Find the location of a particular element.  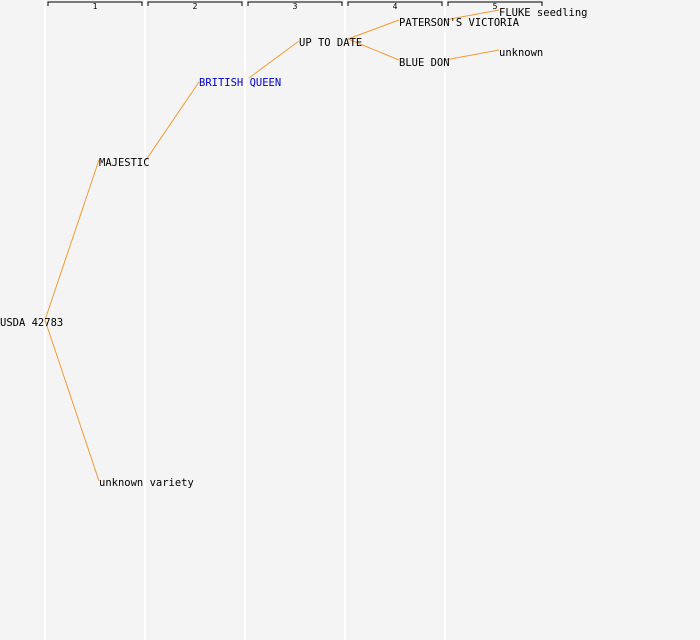

generation-number: 1 is located at coordinates (95, 6).